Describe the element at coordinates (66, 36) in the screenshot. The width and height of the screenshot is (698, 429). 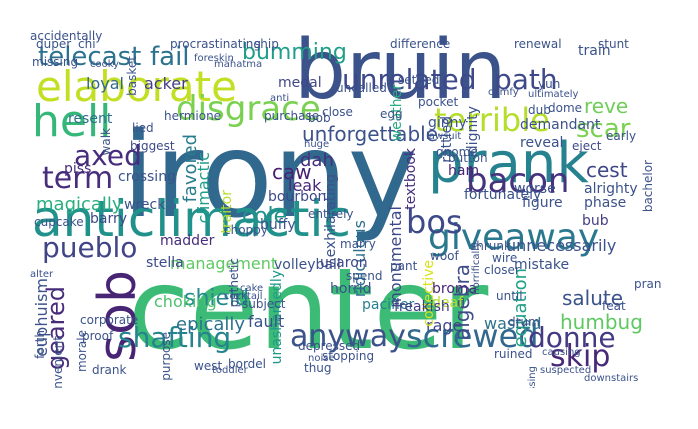
I see `word: accidentally` at that location.